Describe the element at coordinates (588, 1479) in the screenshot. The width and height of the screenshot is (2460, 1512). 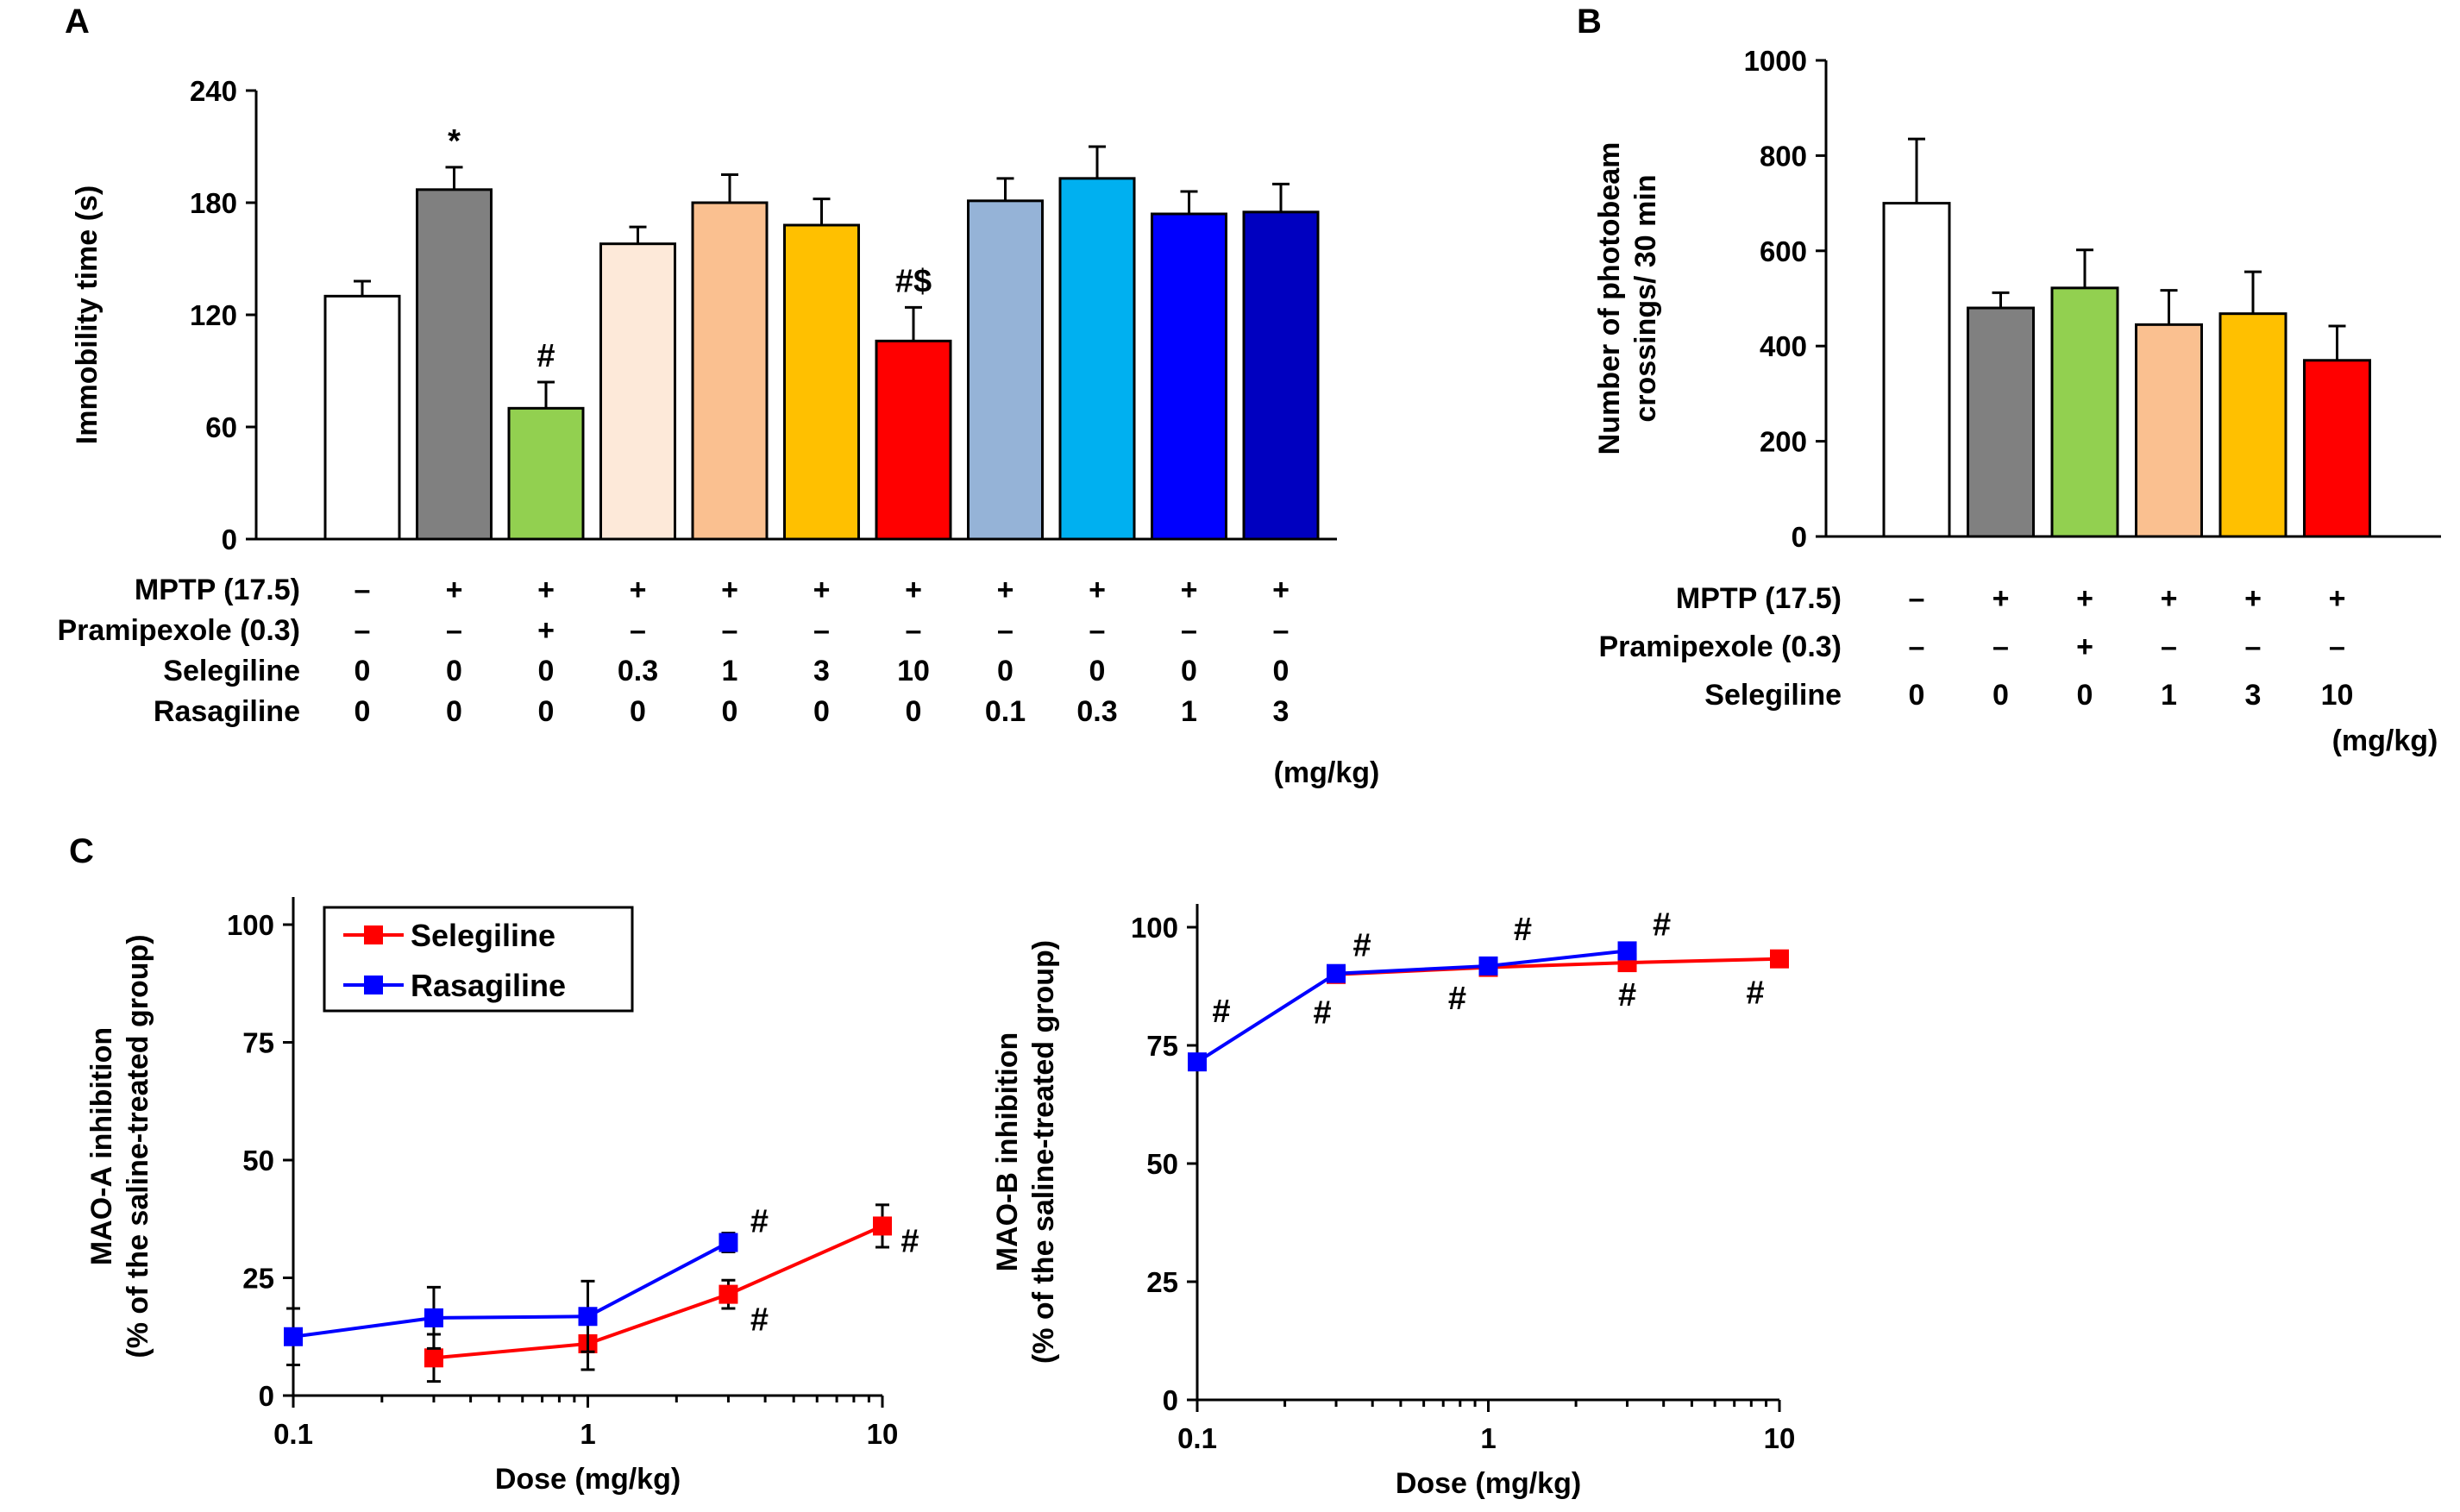
I see `panel-c-mao-a-x-axis-title: Dose (mg/kg)` at that location.